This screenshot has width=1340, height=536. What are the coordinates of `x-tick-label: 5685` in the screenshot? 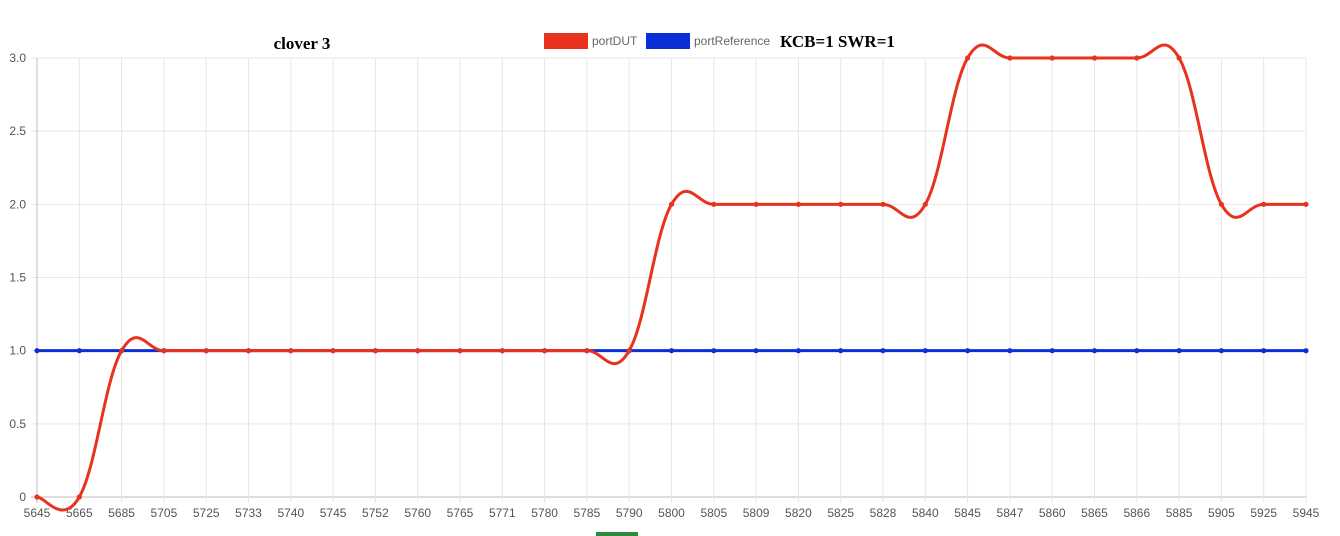 It's located at (121, 513).